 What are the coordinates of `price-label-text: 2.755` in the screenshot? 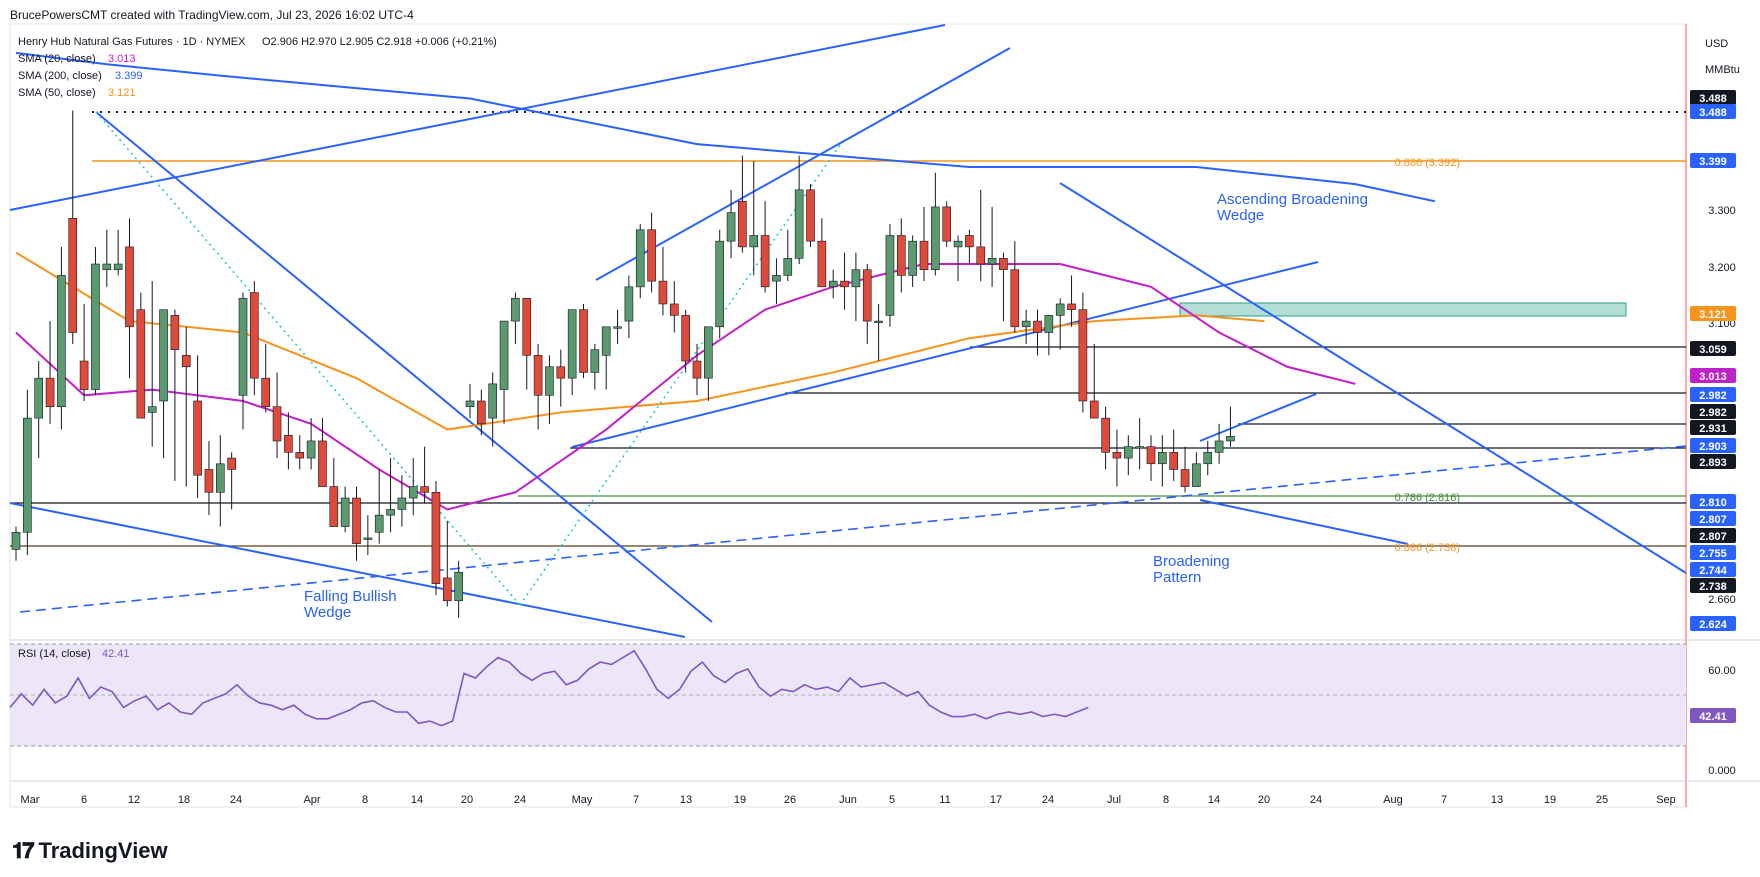 It's located at (1713, 554).